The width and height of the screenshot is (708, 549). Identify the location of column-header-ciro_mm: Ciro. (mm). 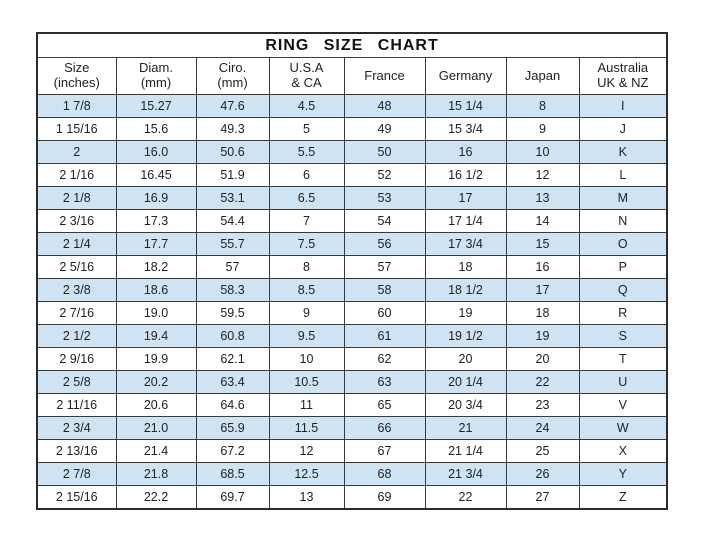
(232, 76).